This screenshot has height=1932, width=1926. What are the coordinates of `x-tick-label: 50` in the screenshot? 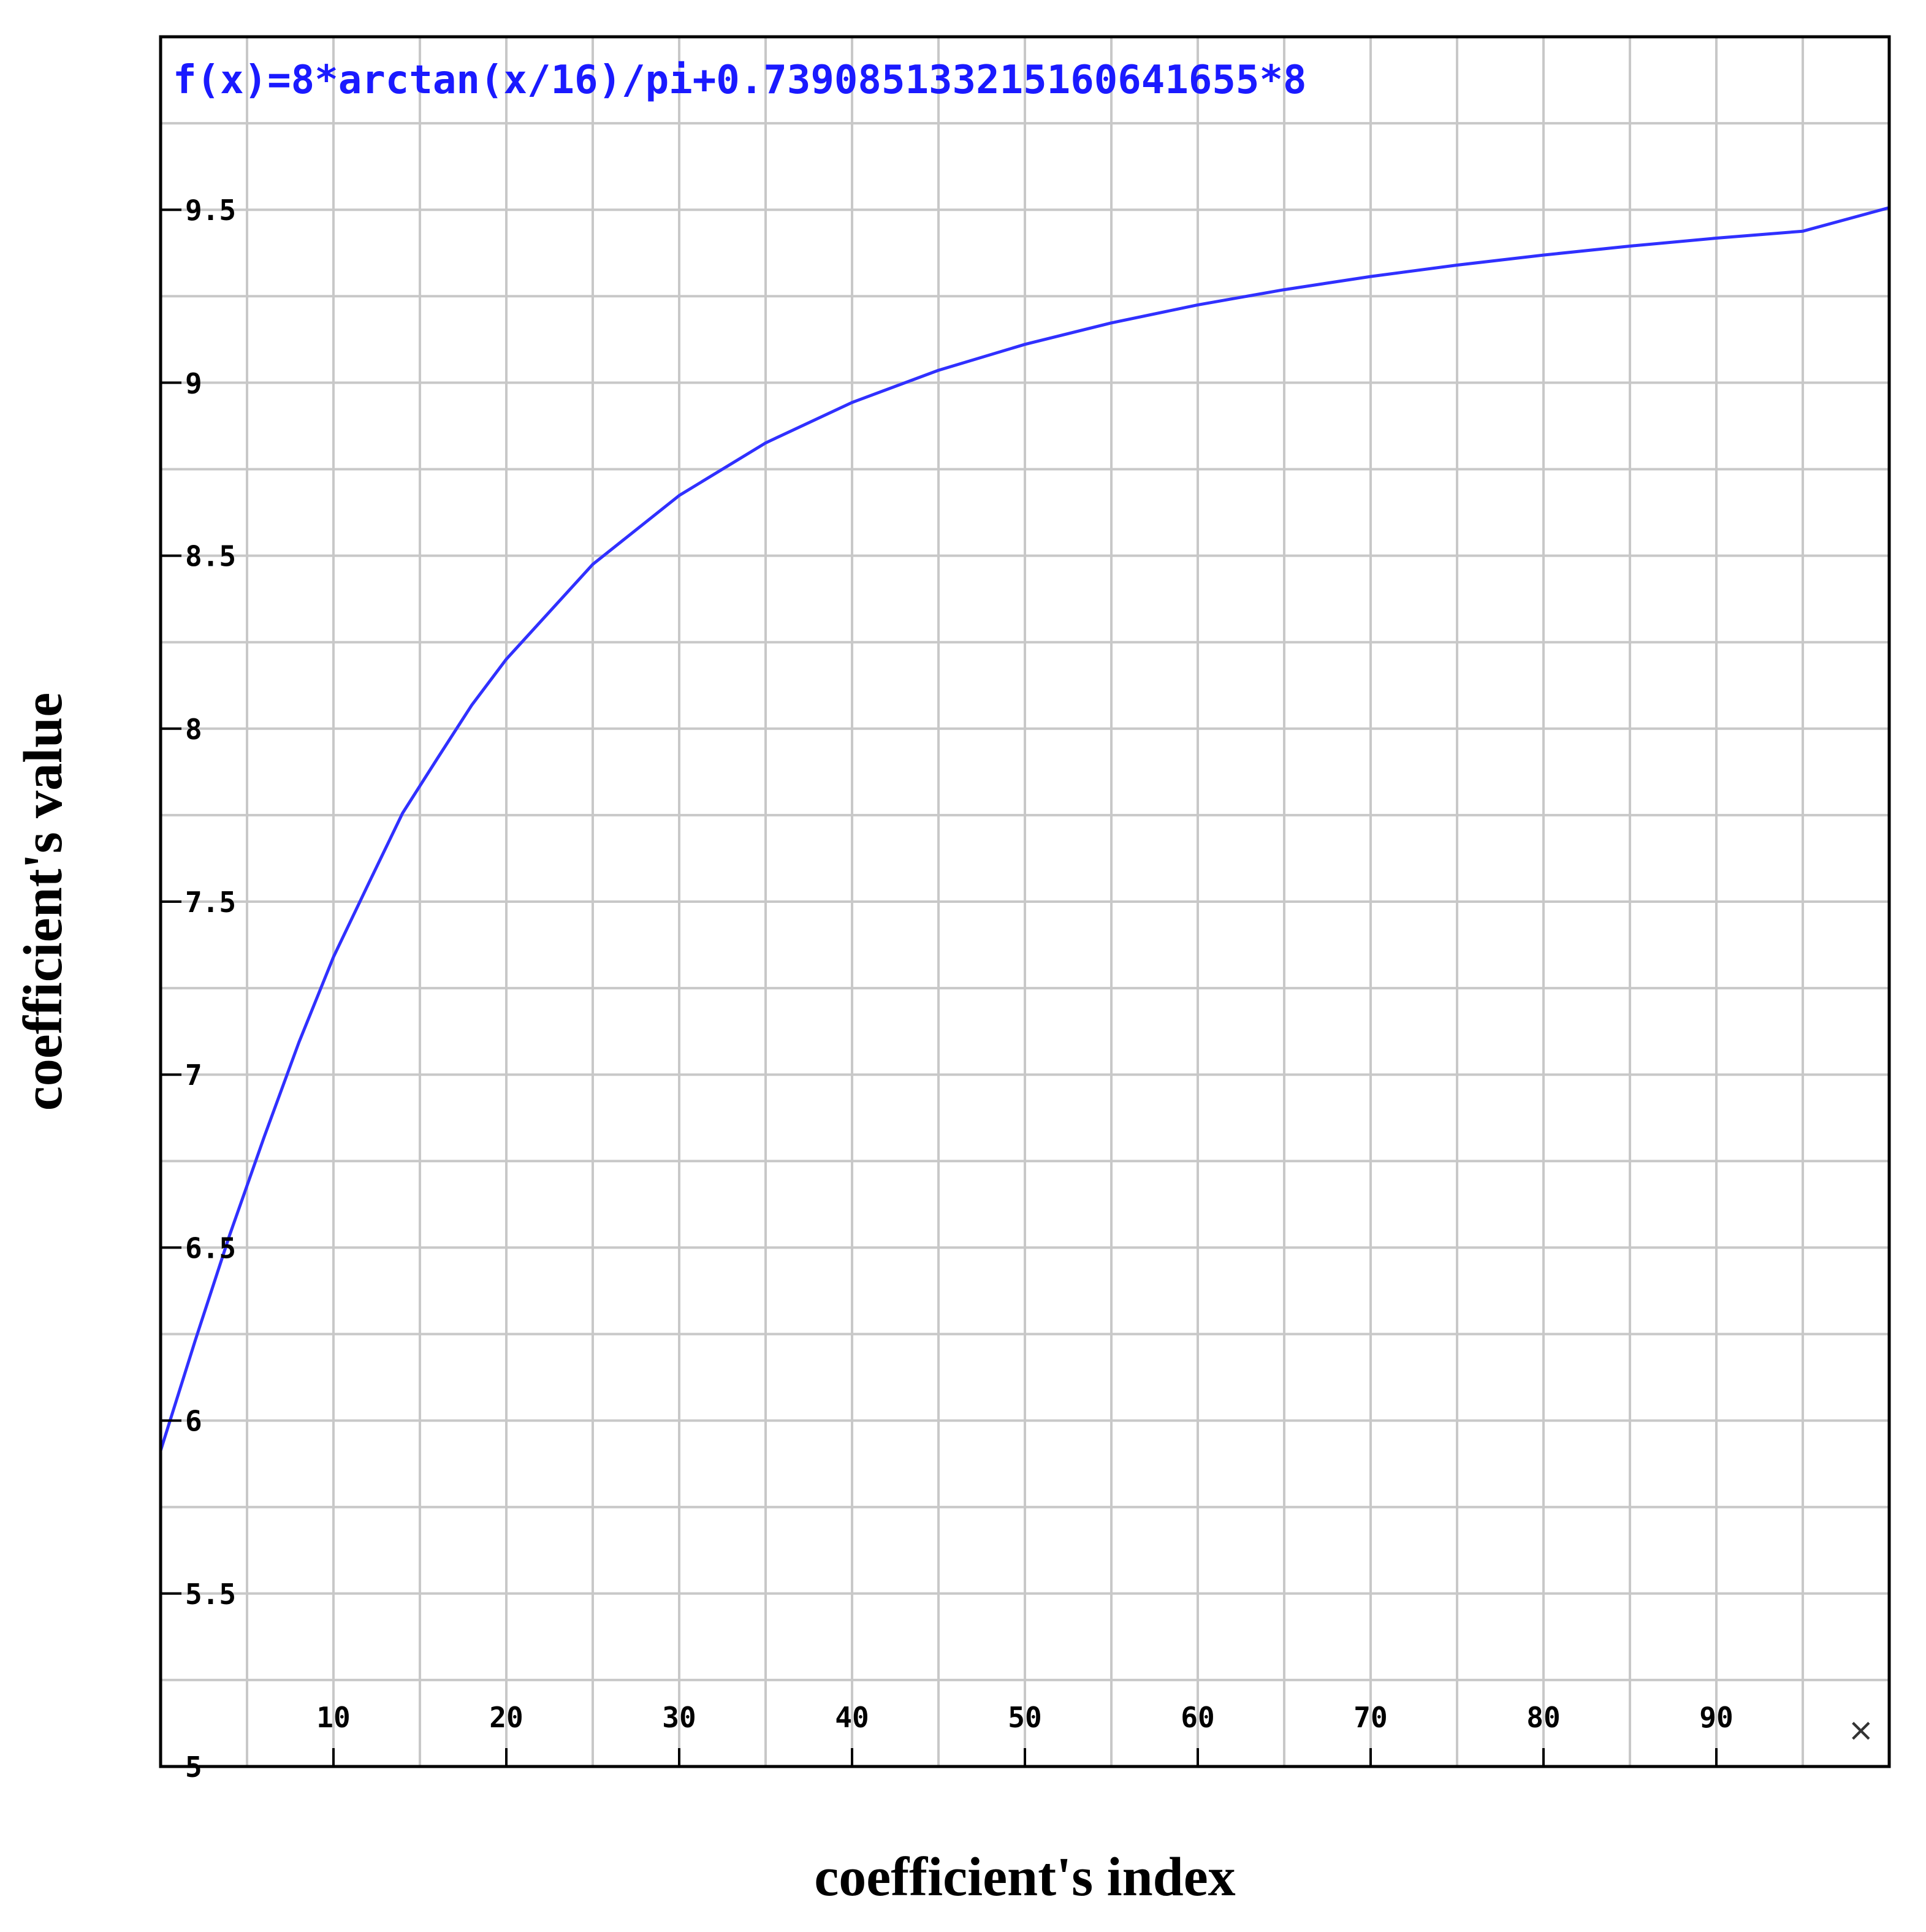 It's located at (1024, 1718).